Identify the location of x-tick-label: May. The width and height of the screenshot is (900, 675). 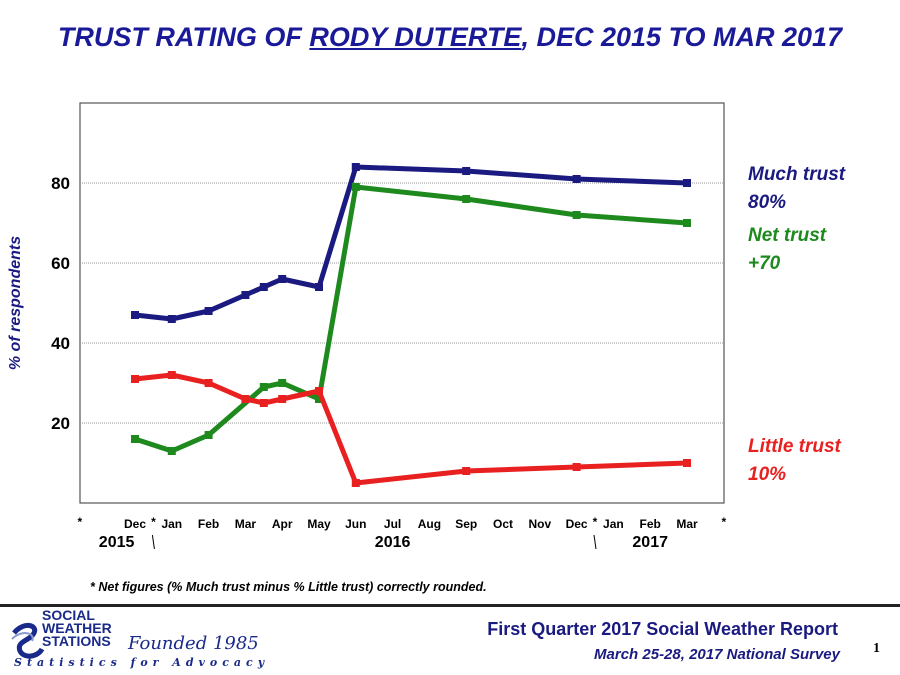
(319, 524).